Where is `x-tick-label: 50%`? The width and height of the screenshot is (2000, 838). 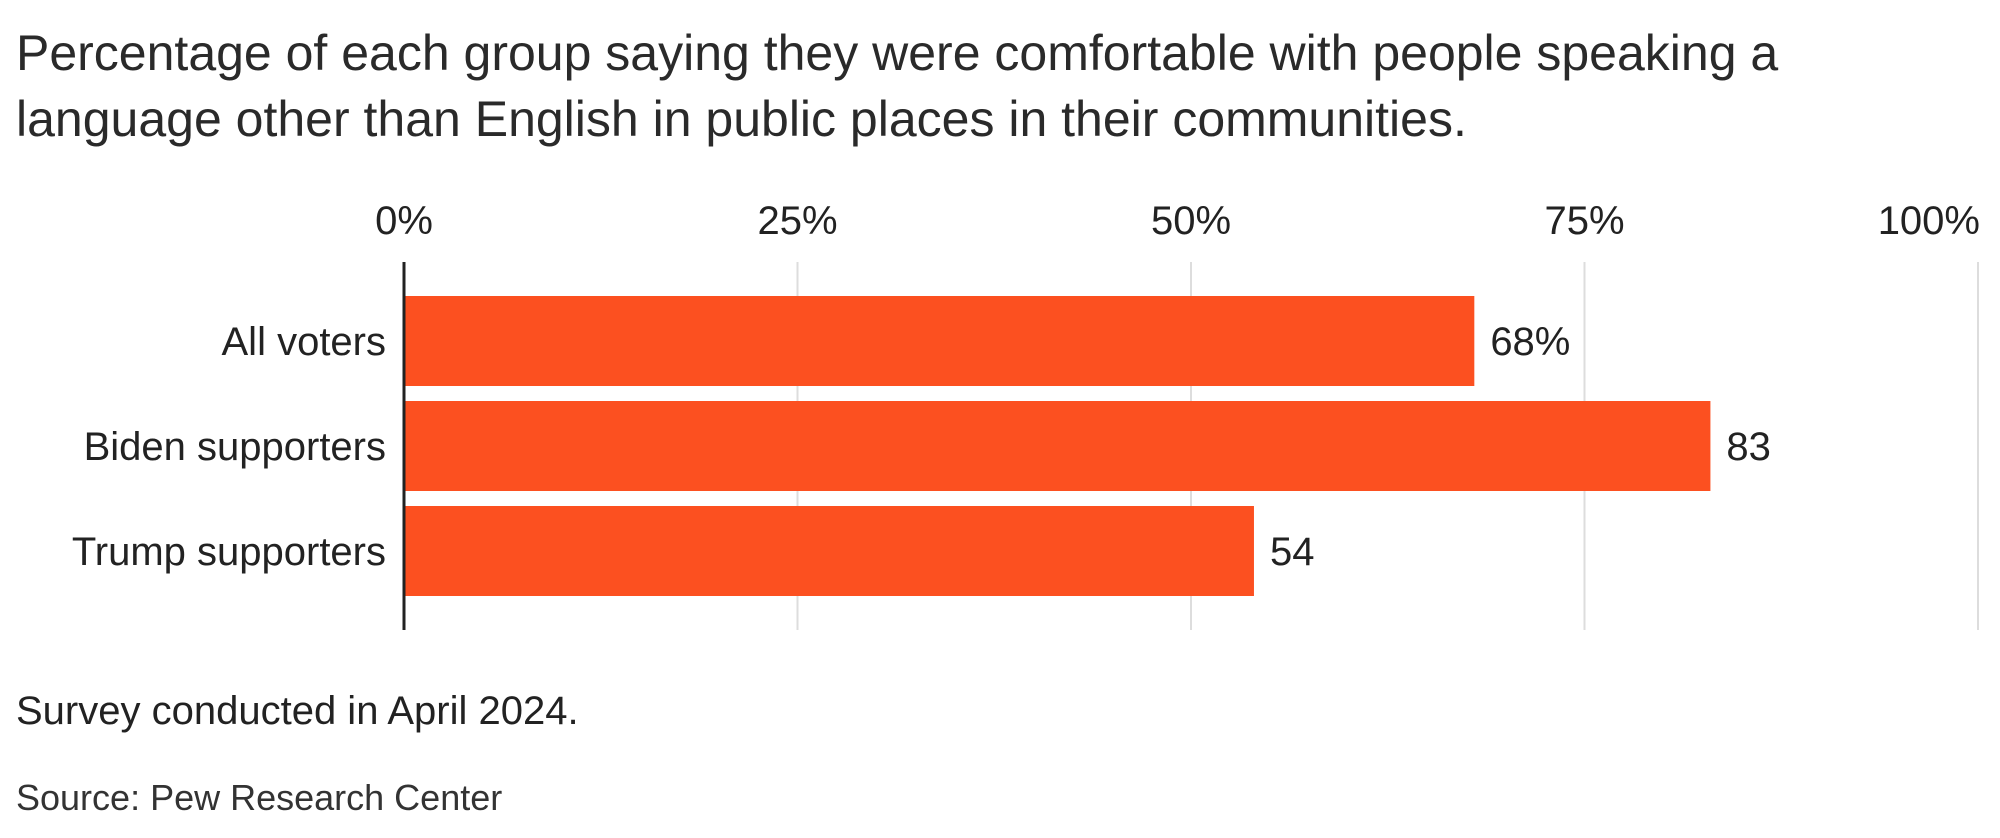 x-tick-label: 50% is located at coordinates (1191, 221).